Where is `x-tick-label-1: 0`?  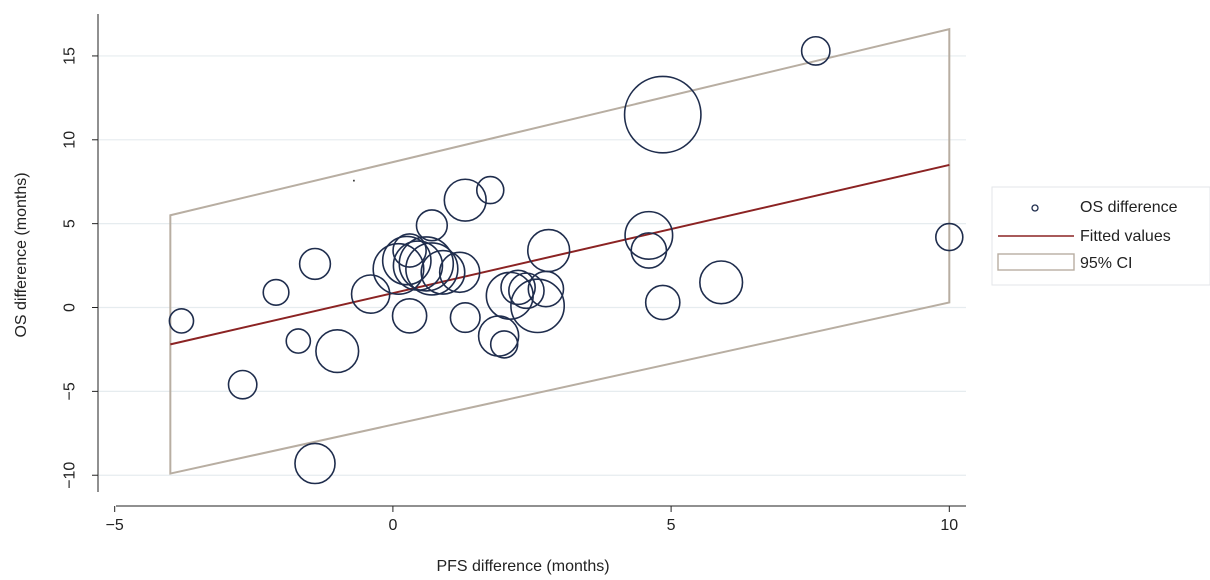 x-tick-label-1: 0 is located at coordinates (392, 525).